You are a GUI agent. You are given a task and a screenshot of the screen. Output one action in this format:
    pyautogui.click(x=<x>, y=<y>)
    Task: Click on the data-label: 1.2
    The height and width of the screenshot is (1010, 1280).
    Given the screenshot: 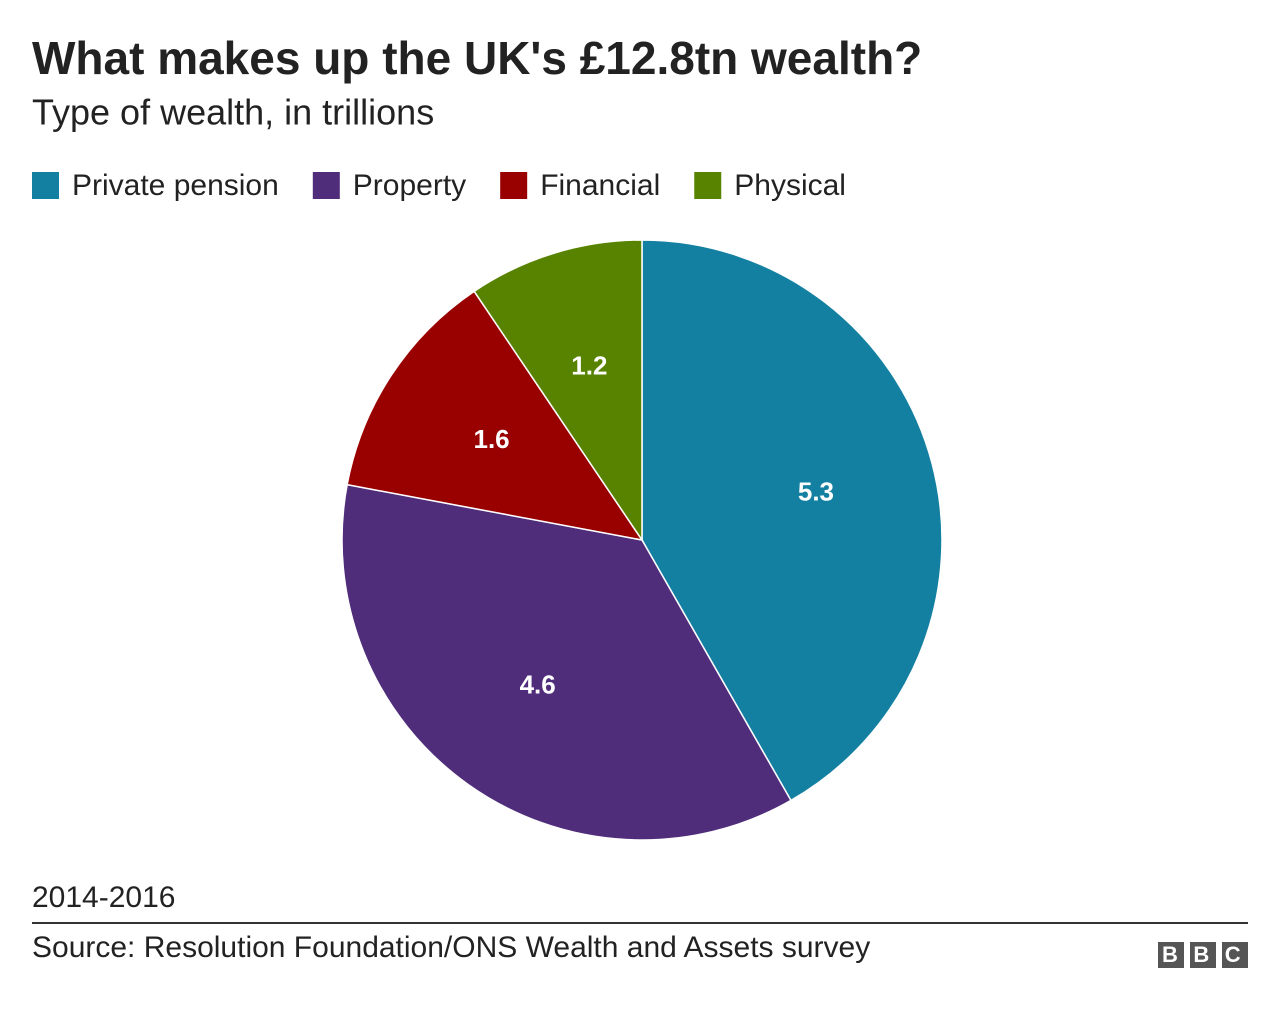 What is the action you would take?
    pyautogui.click(x=589, y=366)
    